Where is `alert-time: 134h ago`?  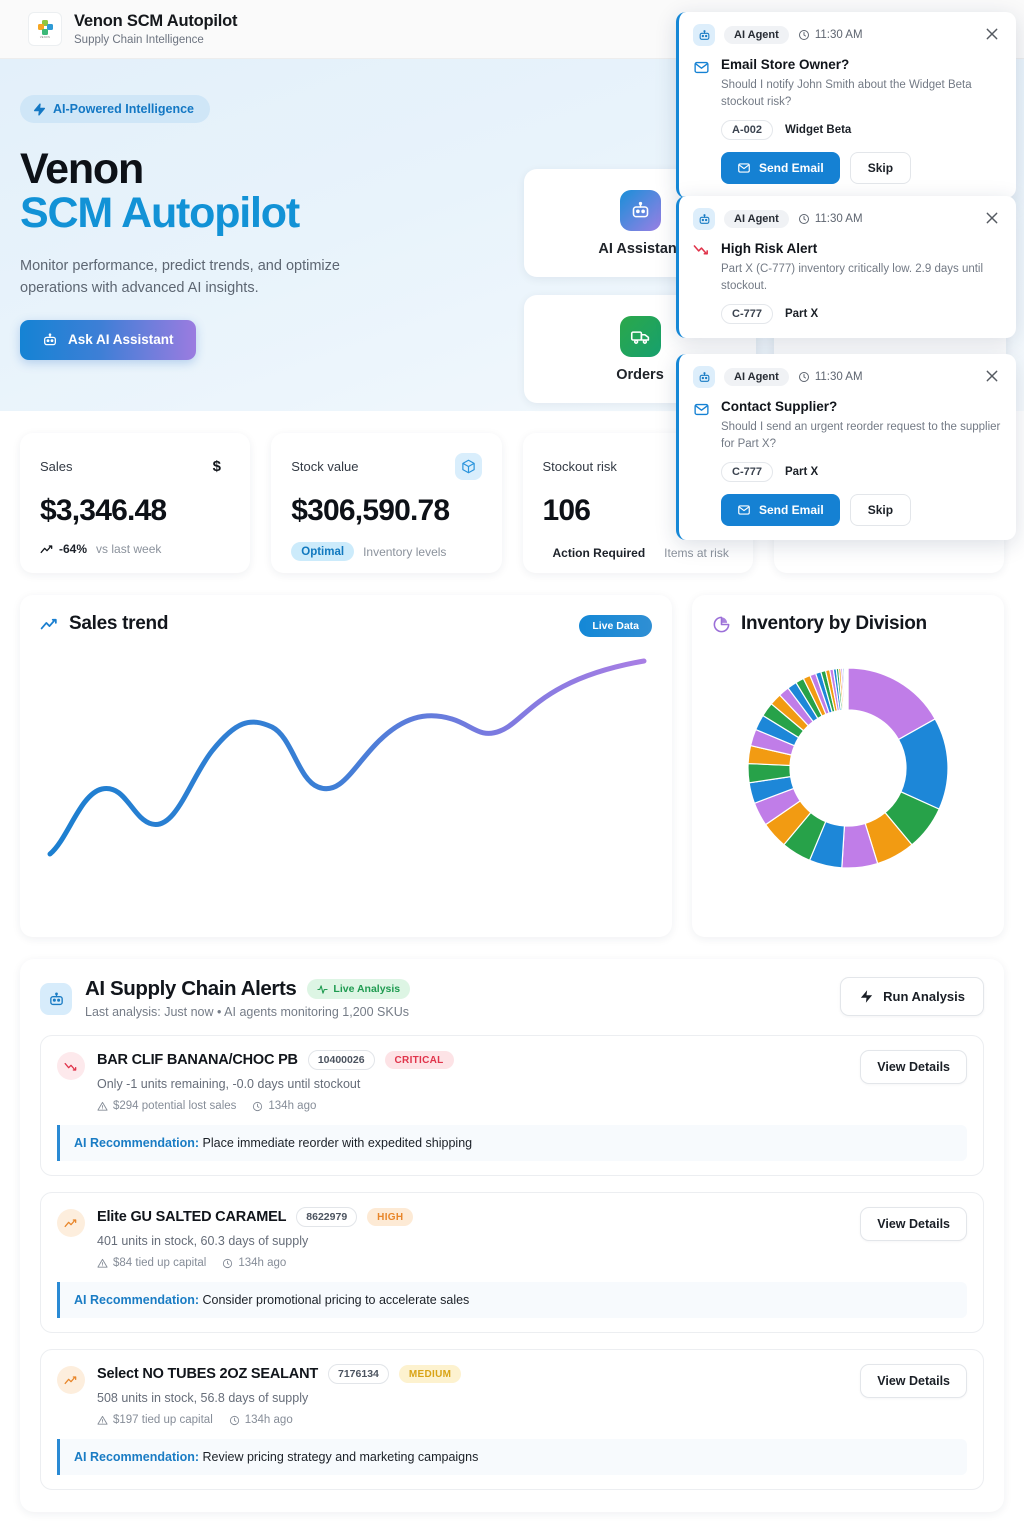 alert-time: 134h ago is located at coordinates (261, 1420).